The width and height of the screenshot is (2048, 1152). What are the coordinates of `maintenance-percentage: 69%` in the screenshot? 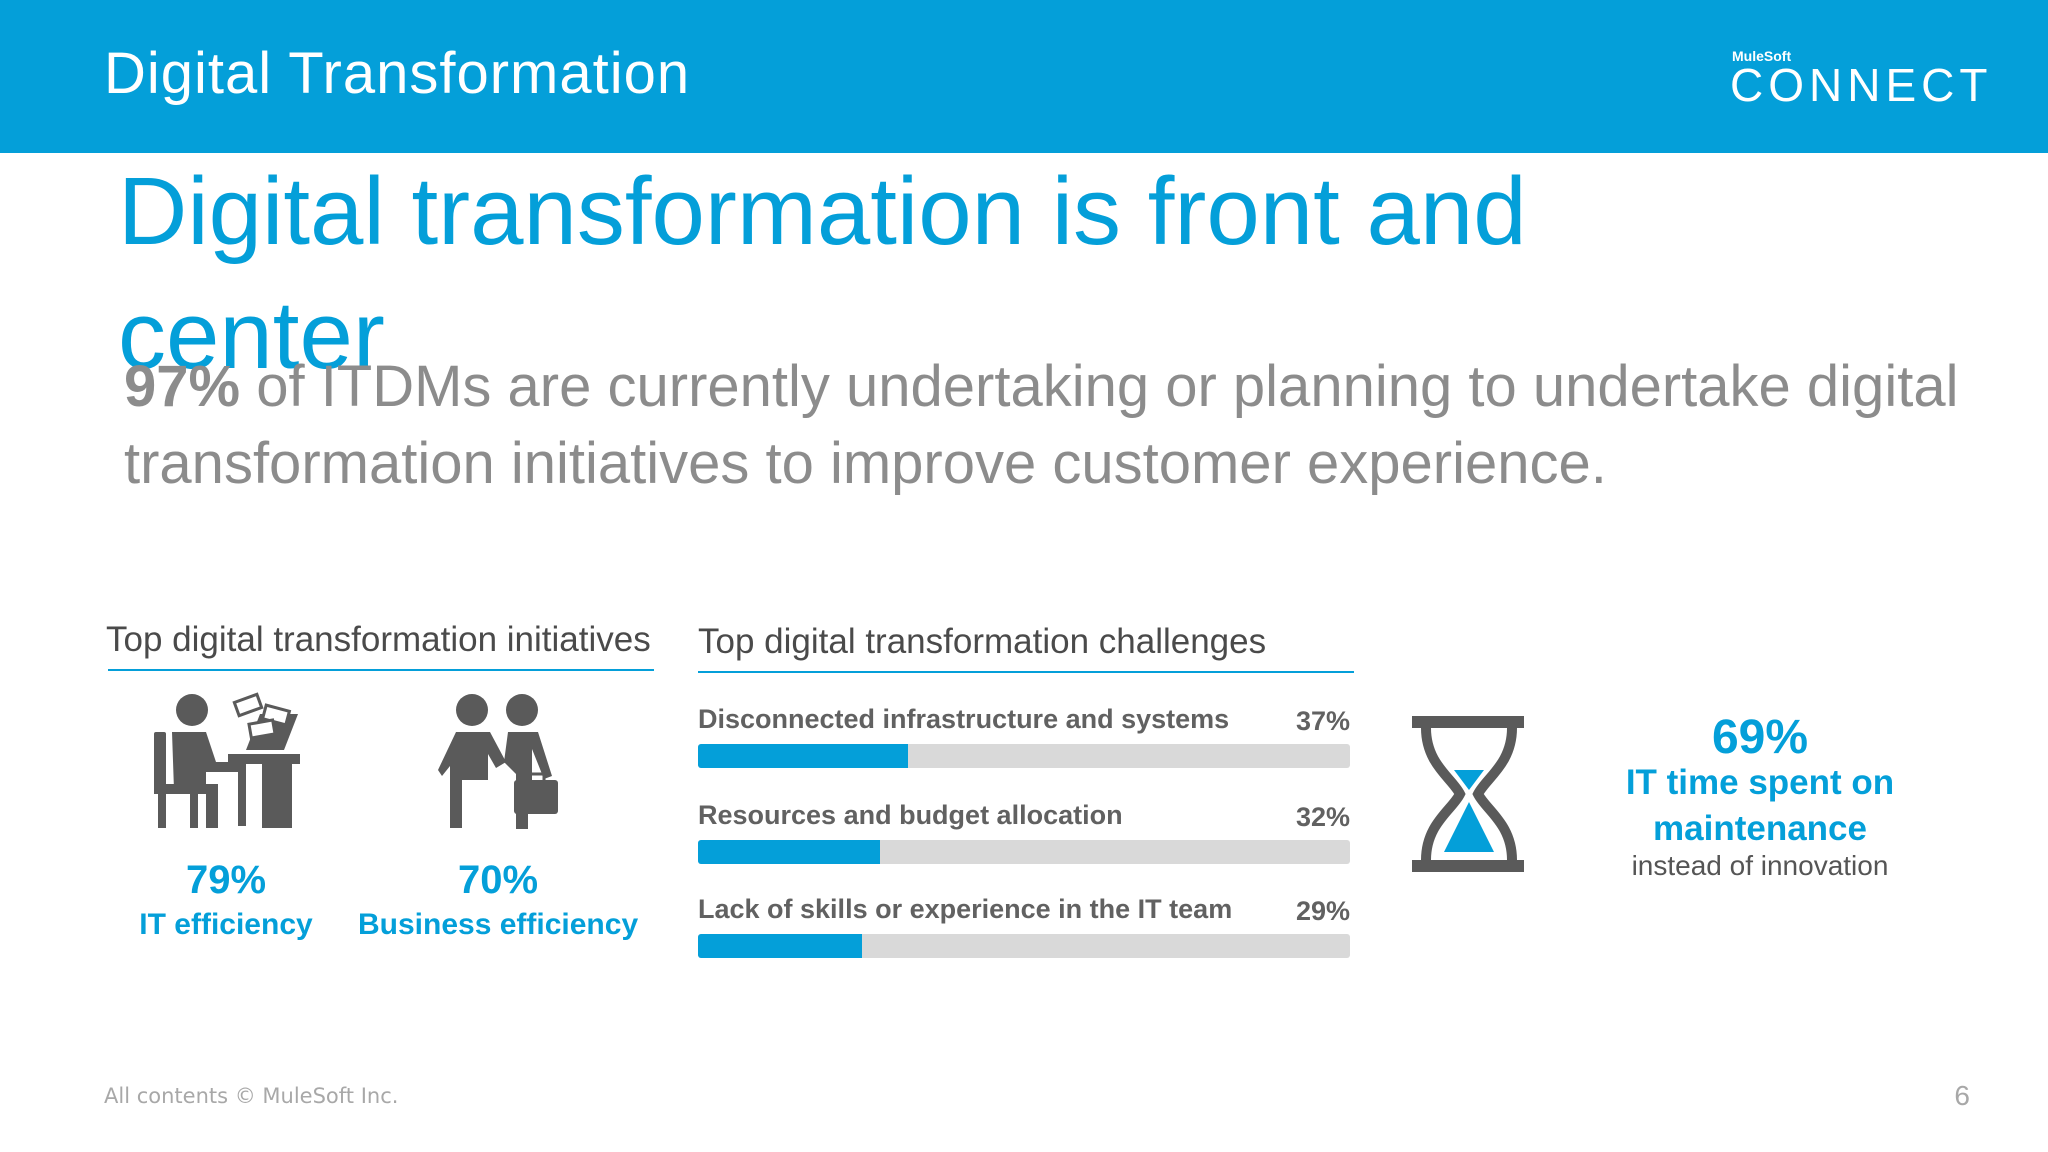 It's located at (1760, 737).